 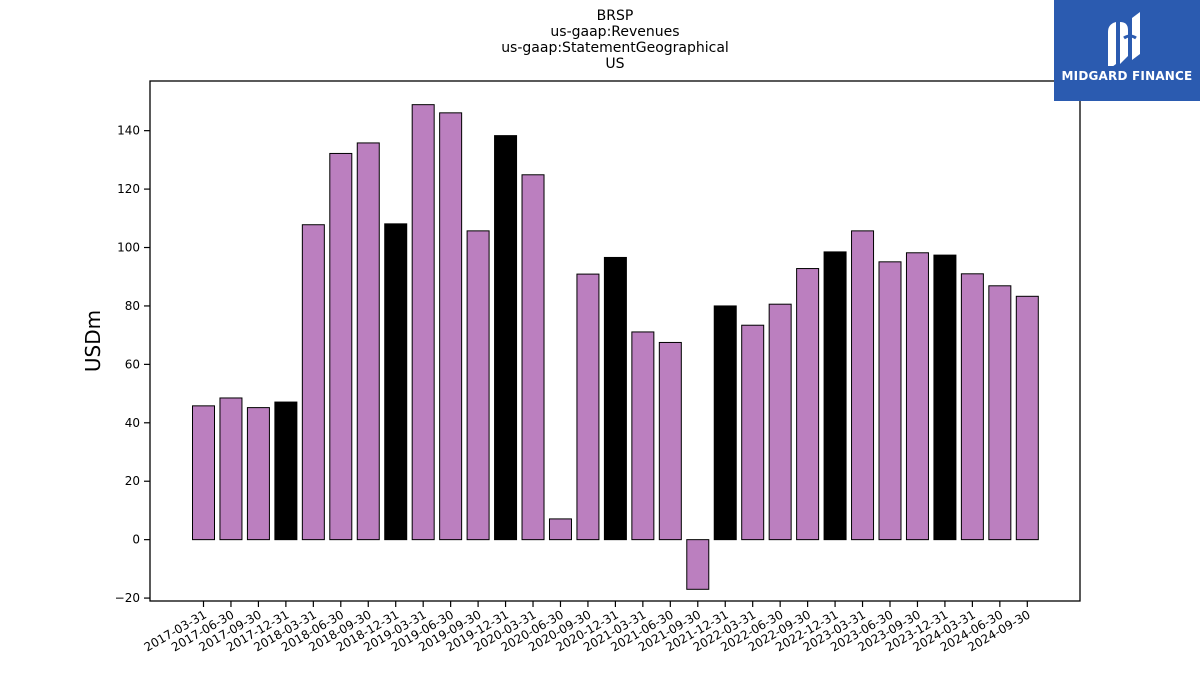 I want to click on logo-text: MIDGARD FINANCE, so click(x=1127, y=76).